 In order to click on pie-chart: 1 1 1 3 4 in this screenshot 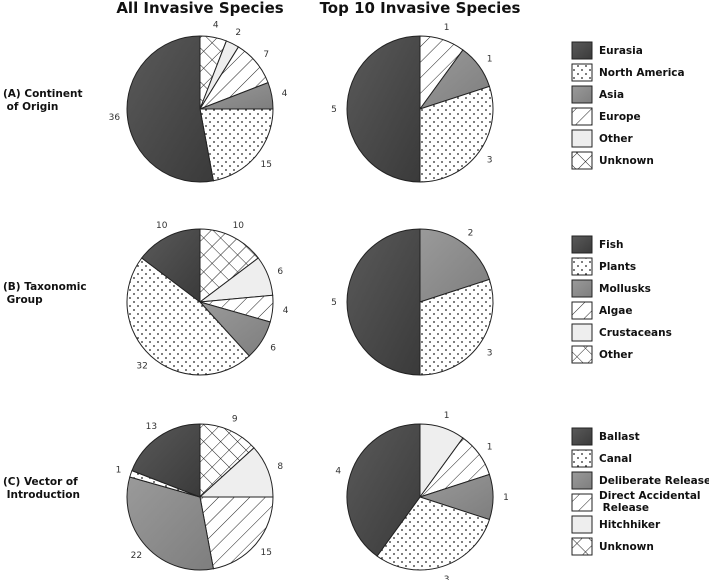, I will do `click(422, 495)`.